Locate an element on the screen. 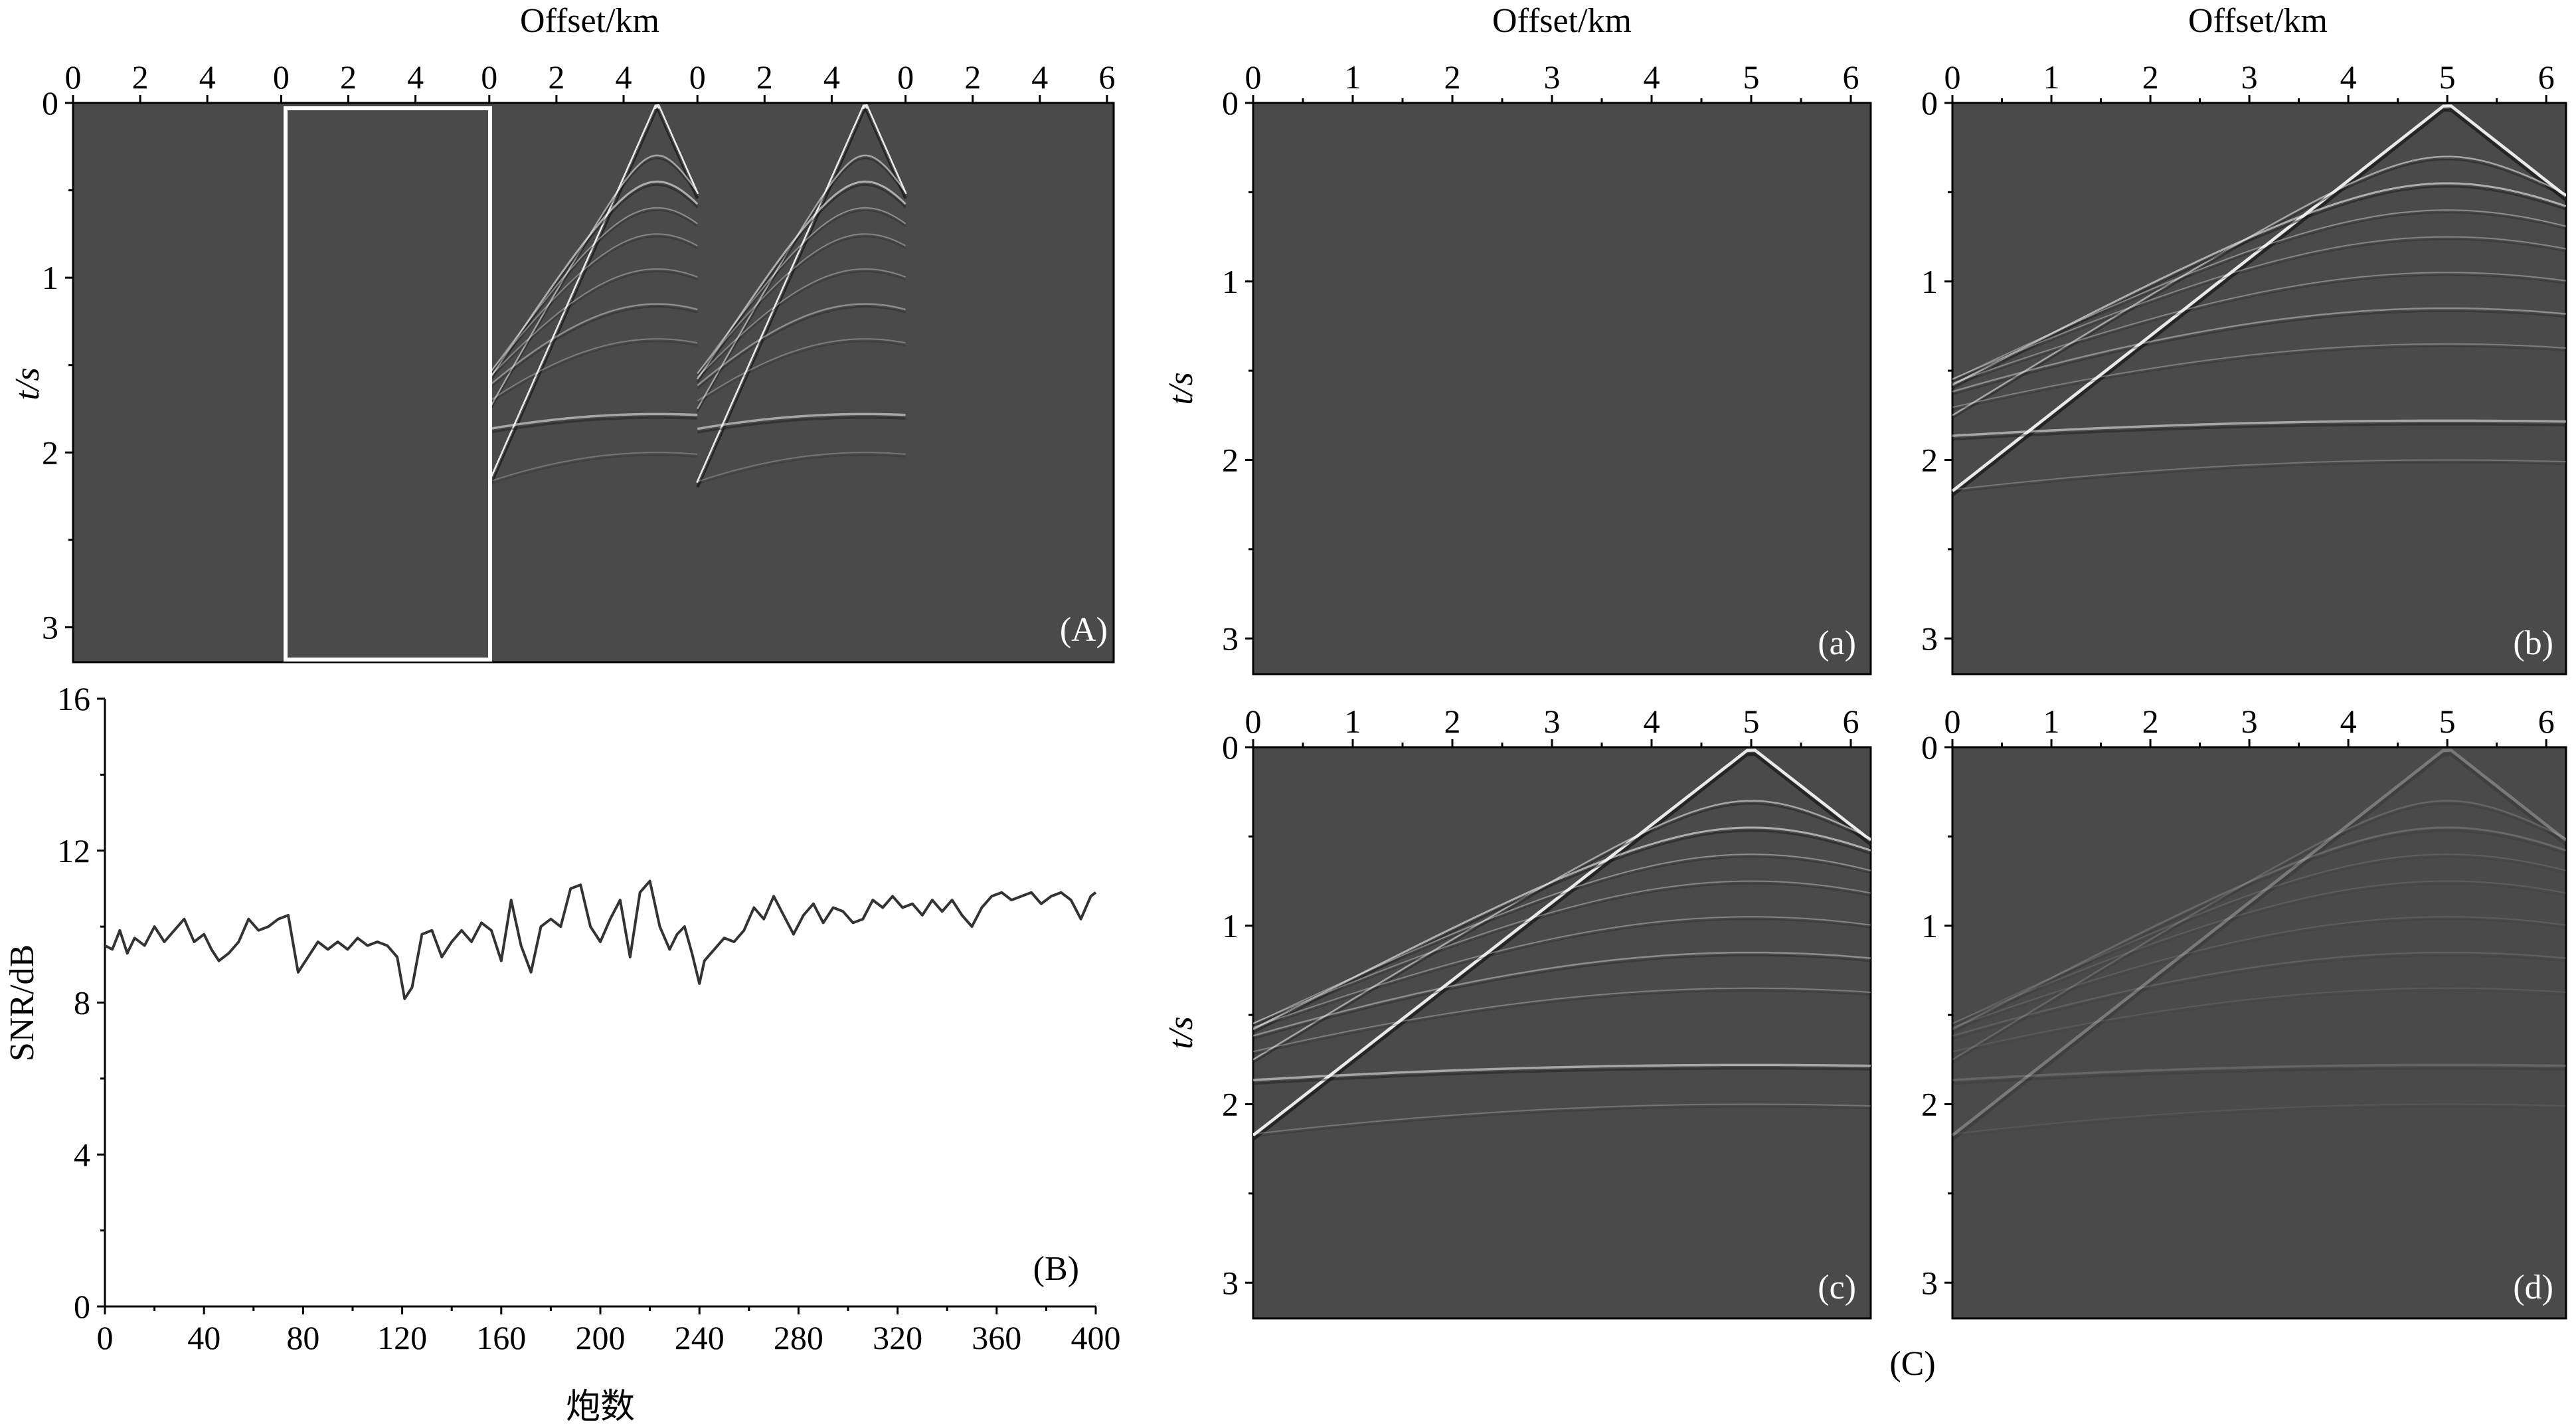  panel-B-x-tick-label: 320 is located at coordinates (897, 1337).